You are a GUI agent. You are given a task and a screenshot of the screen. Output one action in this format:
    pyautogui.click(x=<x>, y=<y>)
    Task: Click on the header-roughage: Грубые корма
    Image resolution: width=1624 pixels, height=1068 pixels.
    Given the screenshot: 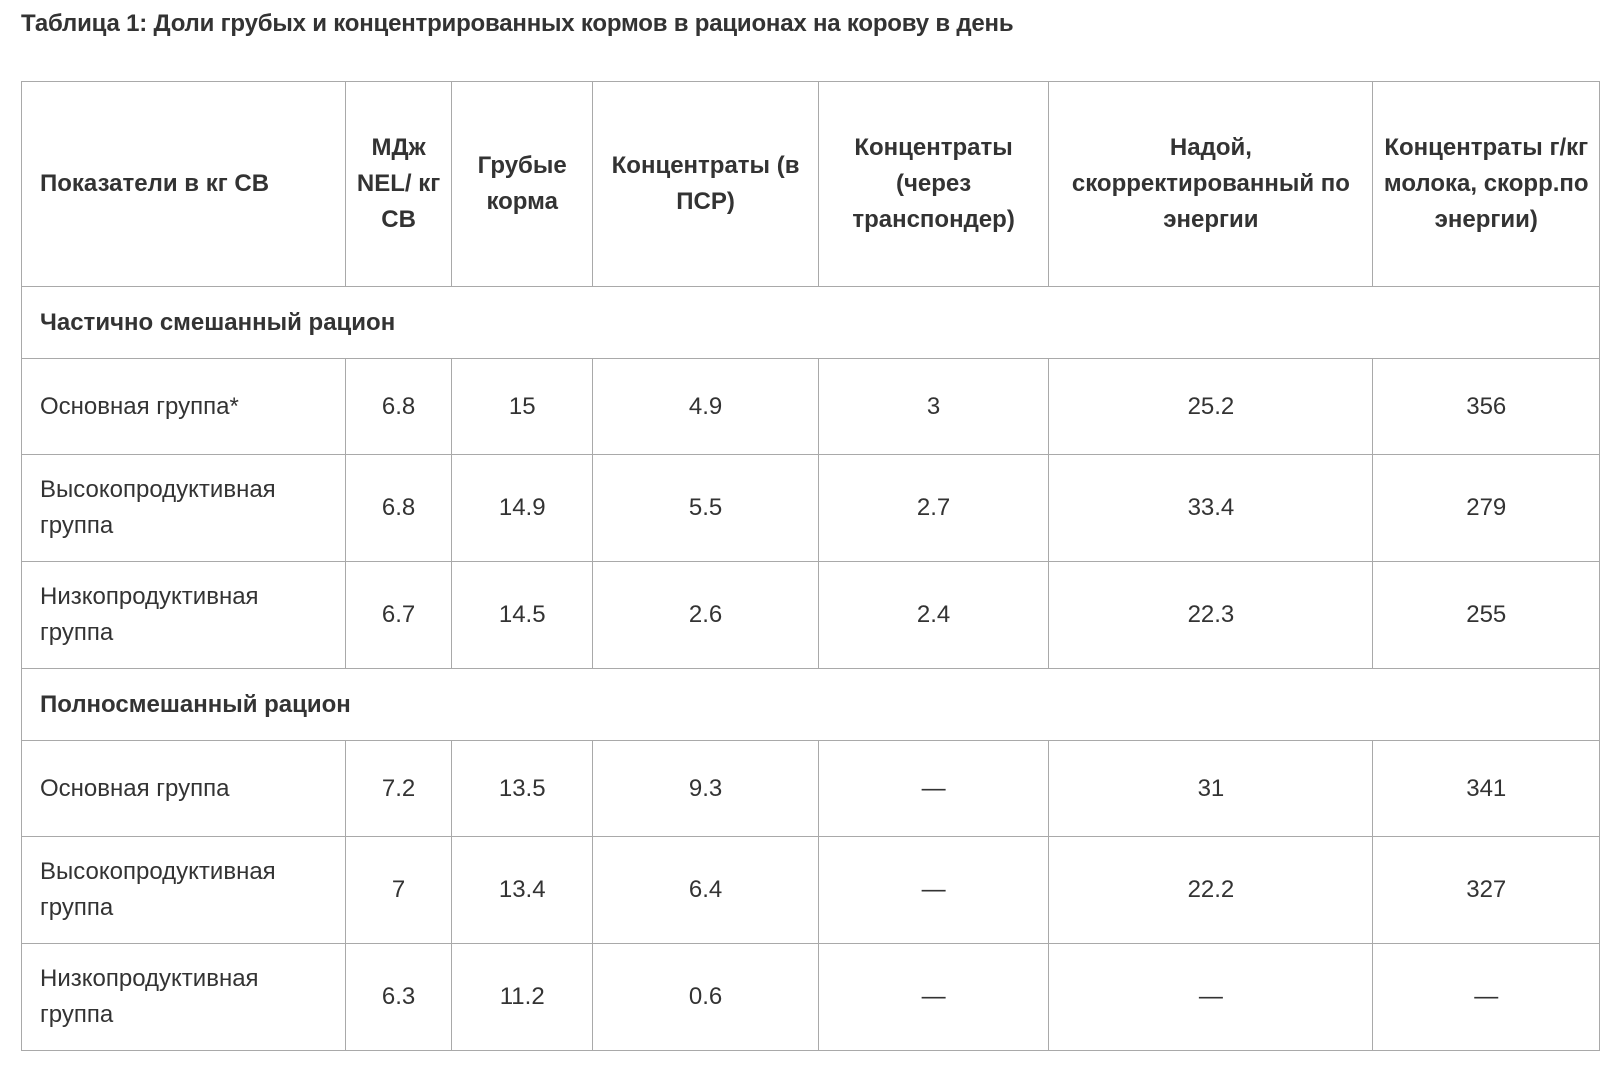 What is the action you would take?
    pyautogui.click(x=522, y=184)
    